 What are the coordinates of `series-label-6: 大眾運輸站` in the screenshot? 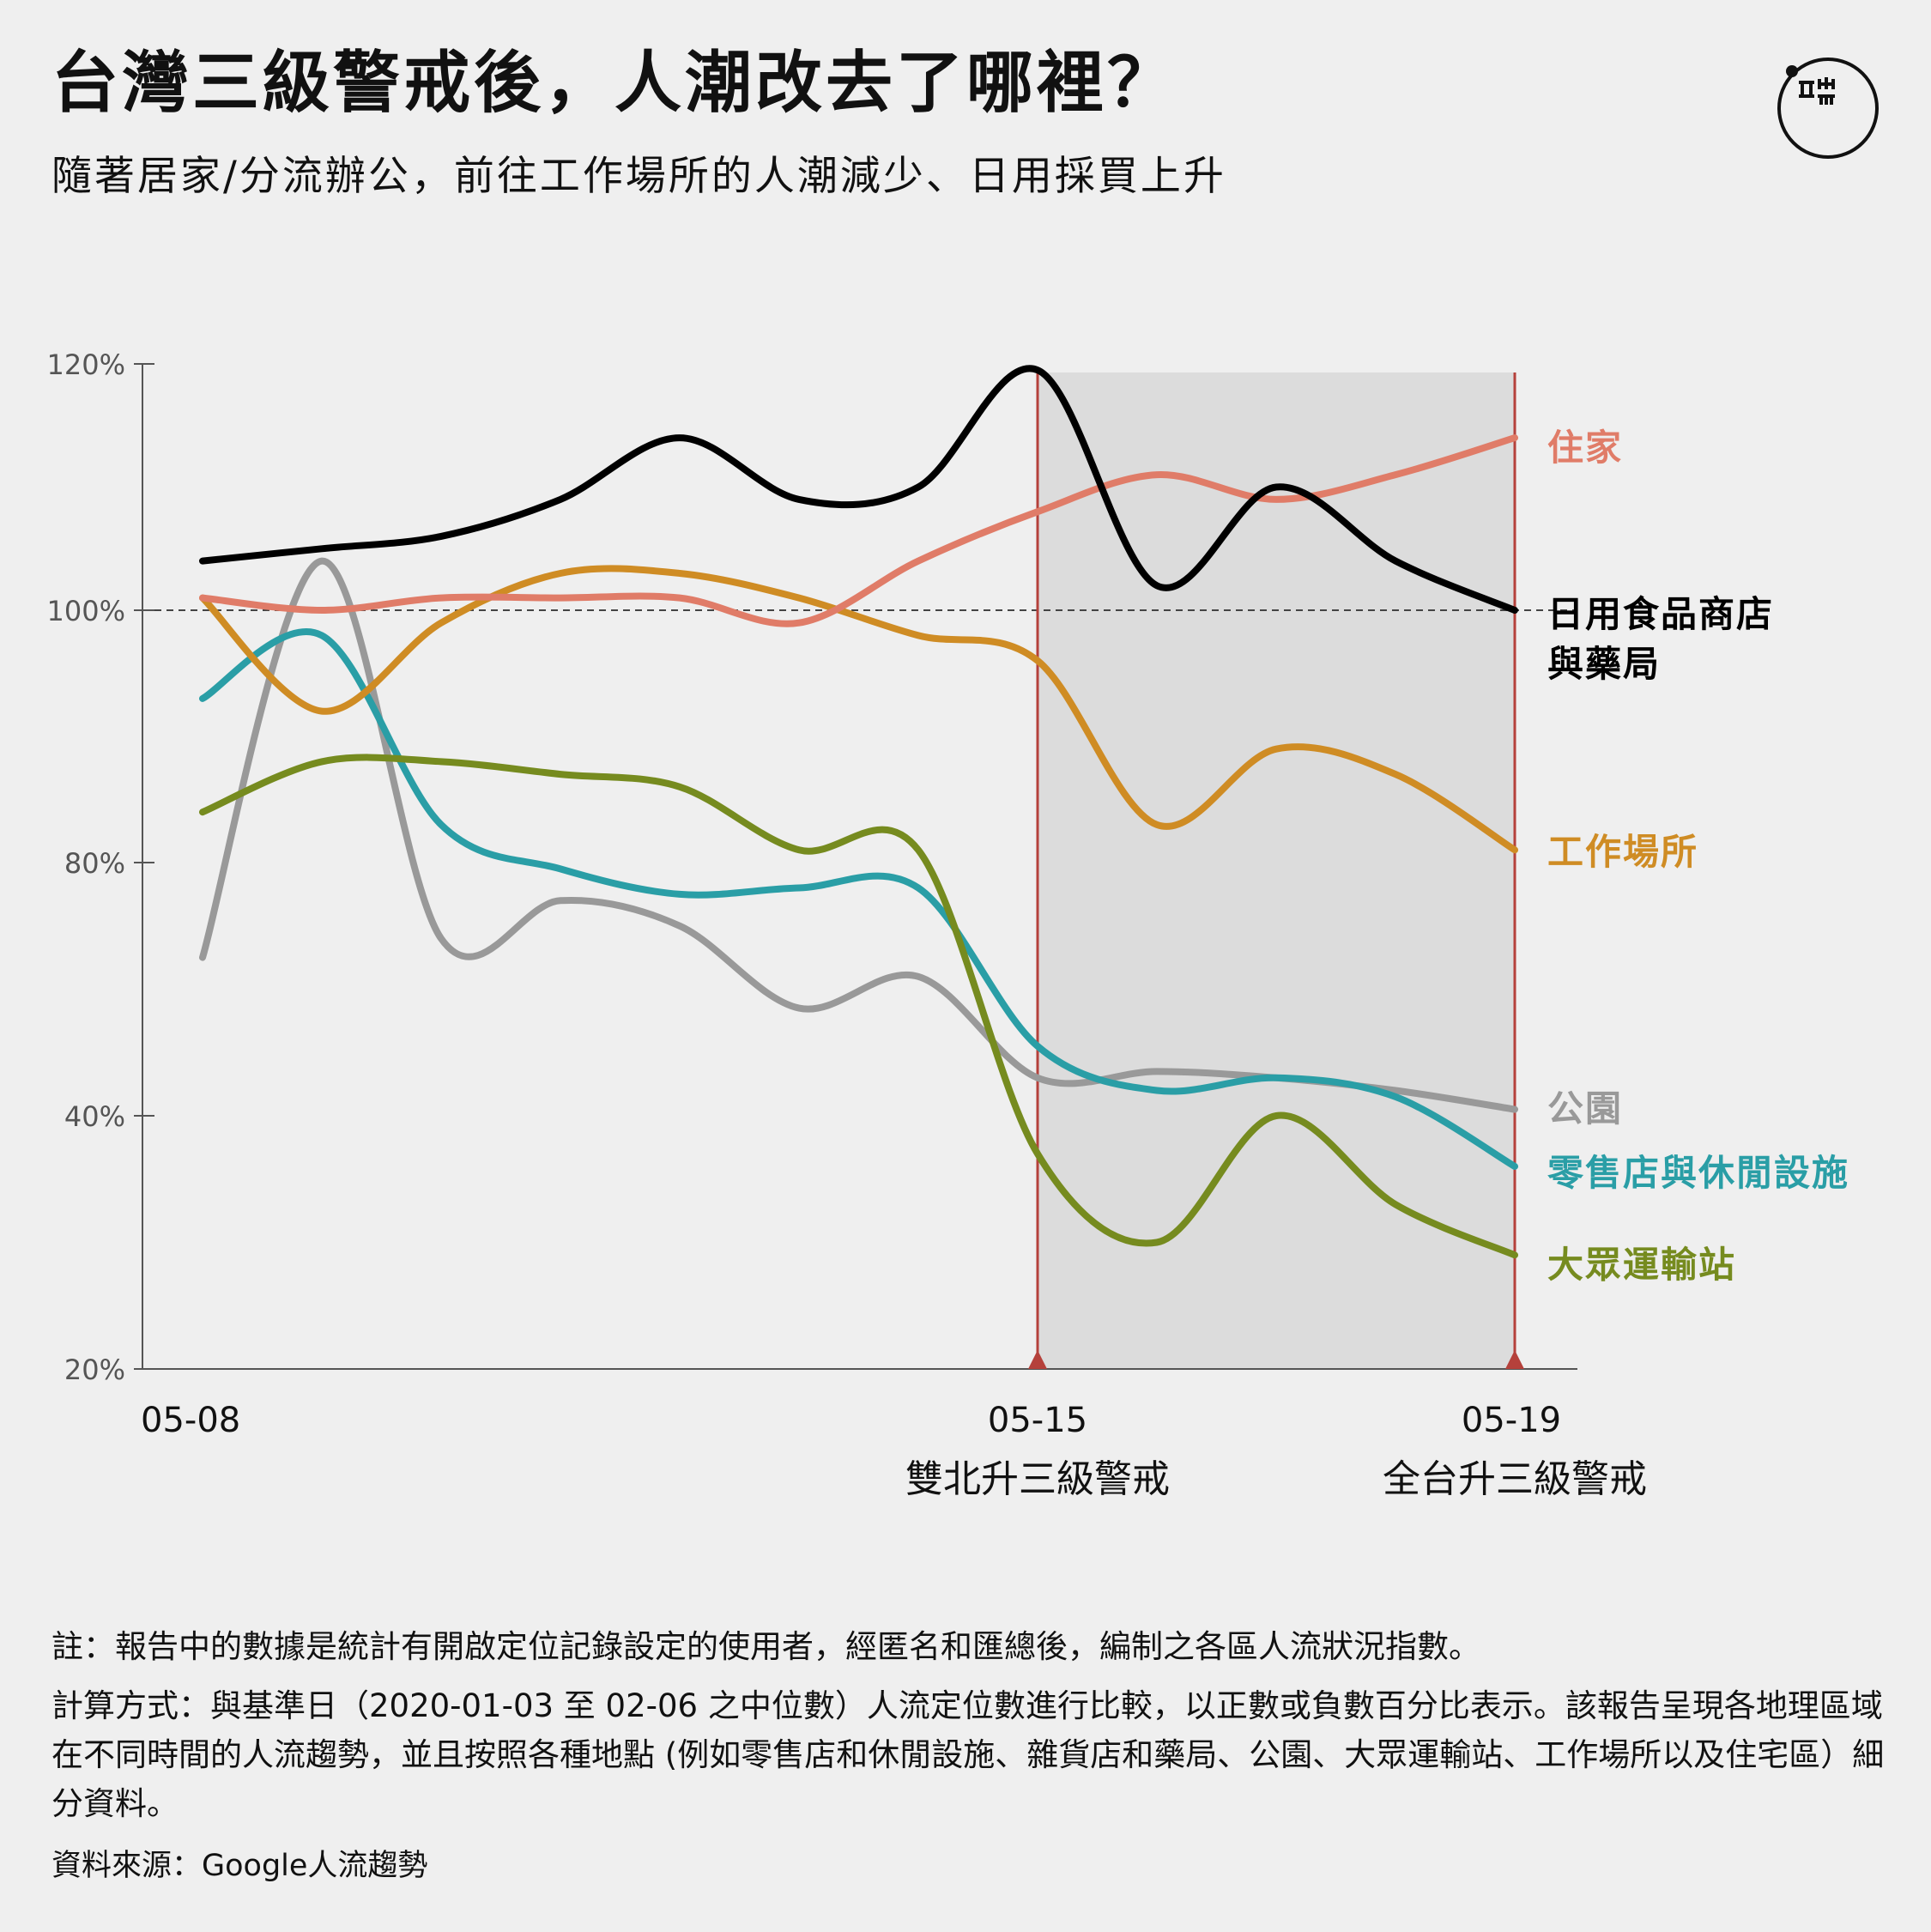 It's located at (1641, 1265).